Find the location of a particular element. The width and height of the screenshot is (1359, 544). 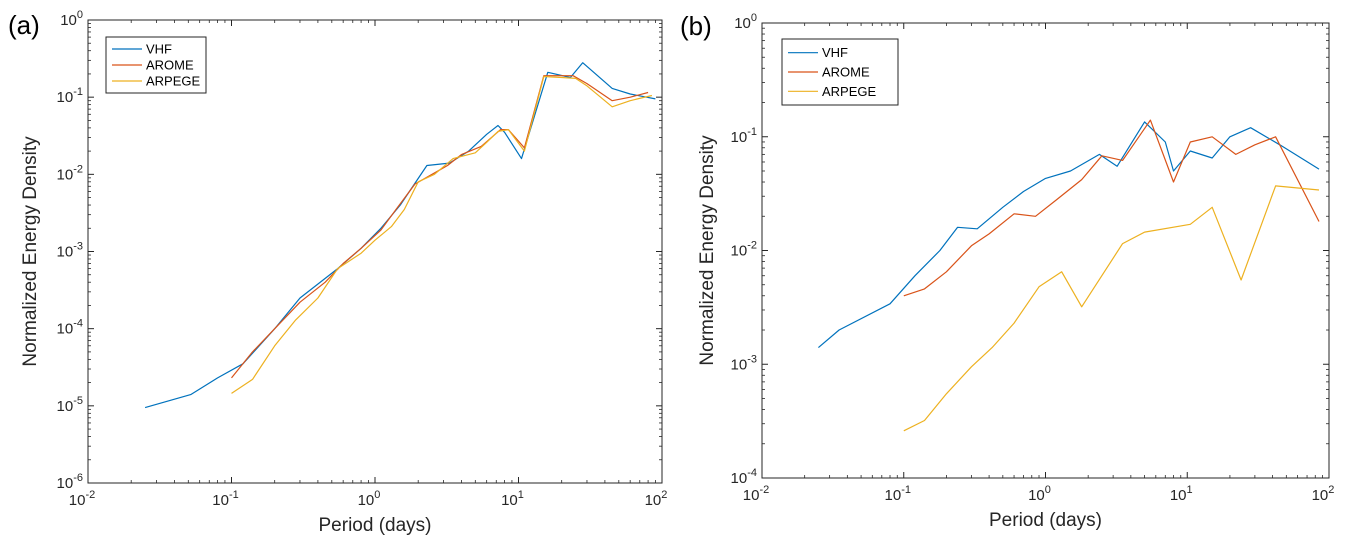

y-tick-label: 10⁻⁵ is located at coordinates (70, 405).